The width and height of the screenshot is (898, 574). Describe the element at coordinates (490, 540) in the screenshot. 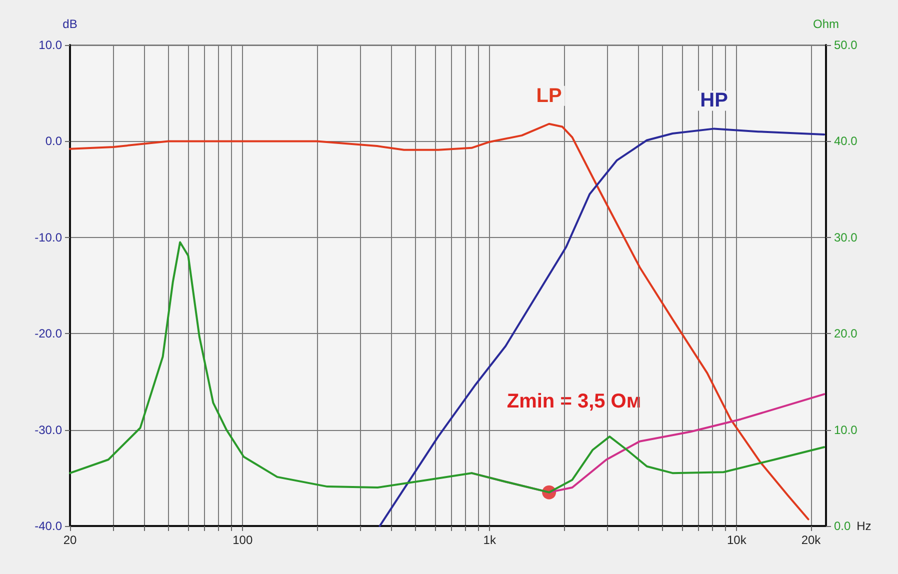

I see `x-tick-label: 1k` at that location.